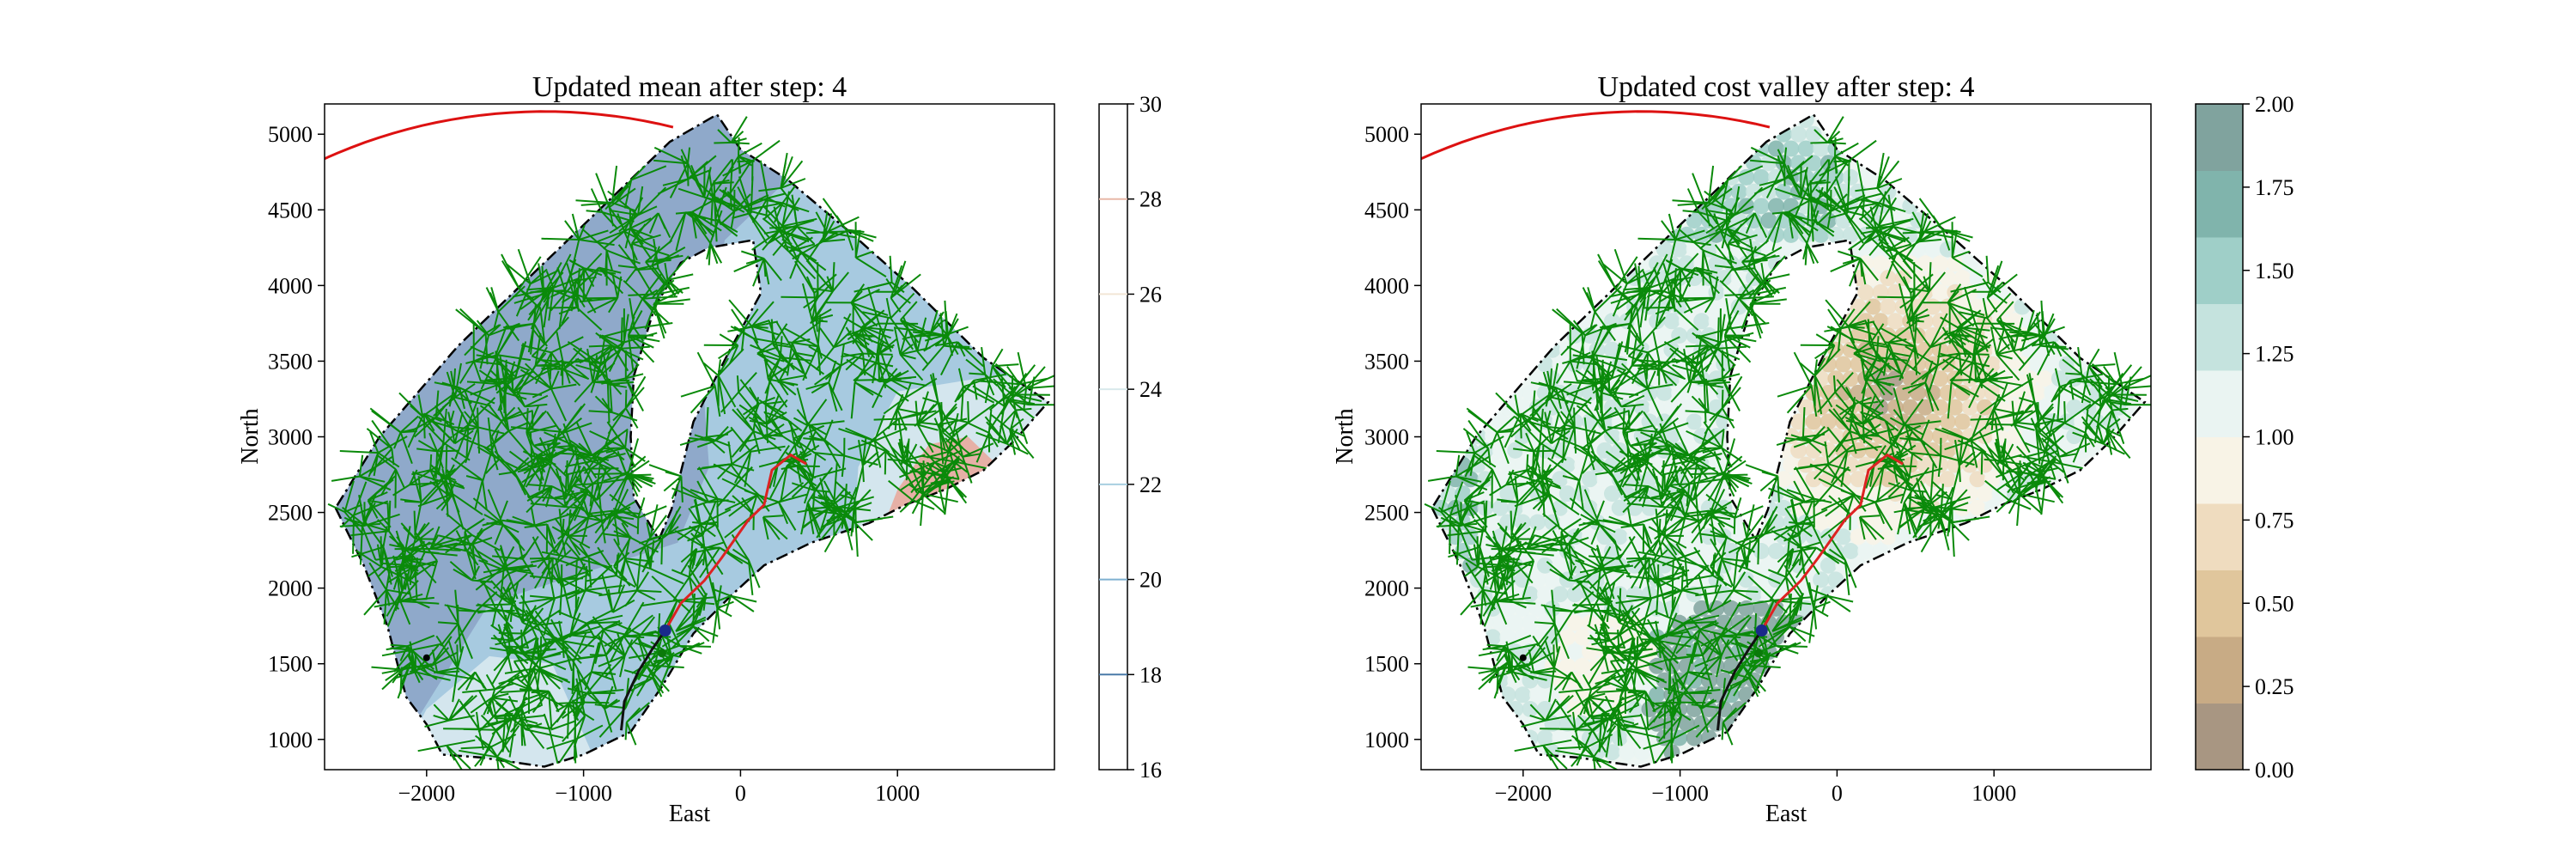  Describe the element at coordinates (426, 793) in the screenshot. I see `x-tick-label: −2000` at that location.